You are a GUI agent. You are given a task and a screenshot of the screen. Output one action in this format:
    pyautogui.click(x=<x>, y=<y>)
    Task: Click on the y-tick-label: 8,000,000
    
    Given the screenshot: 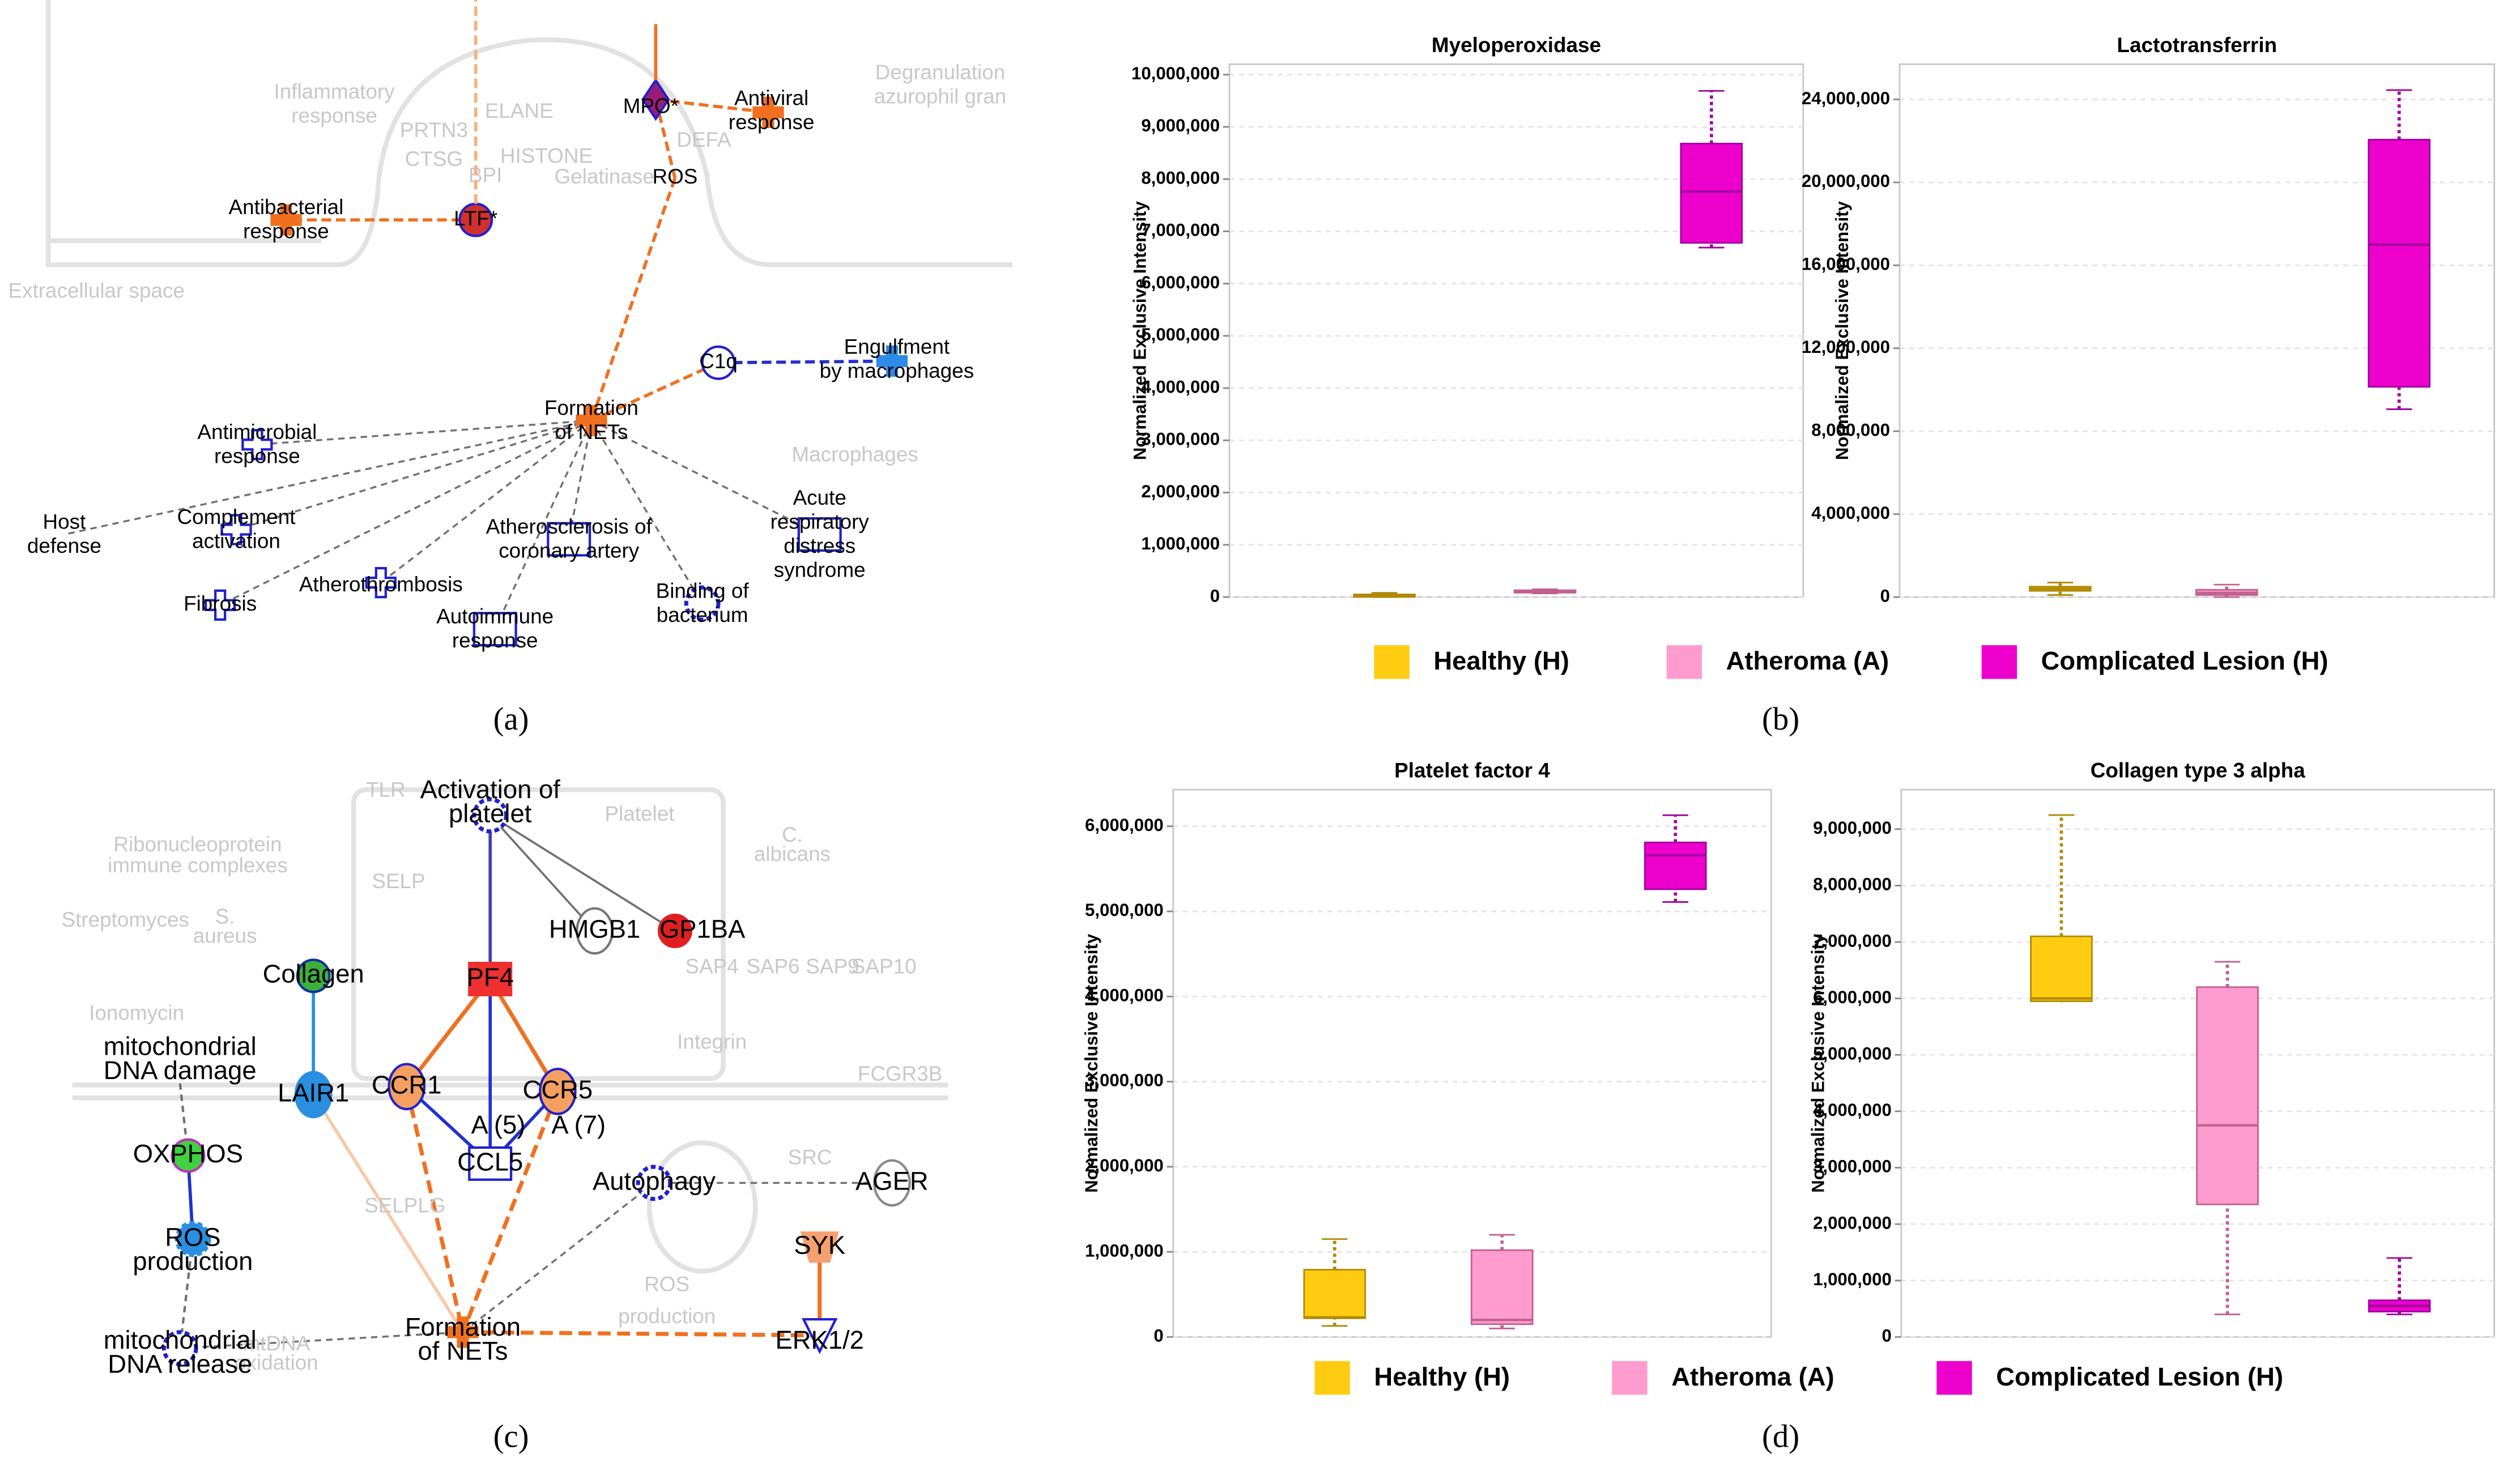 What is the action you would take?
    pyautogui.click(x=1851, y=430)
    